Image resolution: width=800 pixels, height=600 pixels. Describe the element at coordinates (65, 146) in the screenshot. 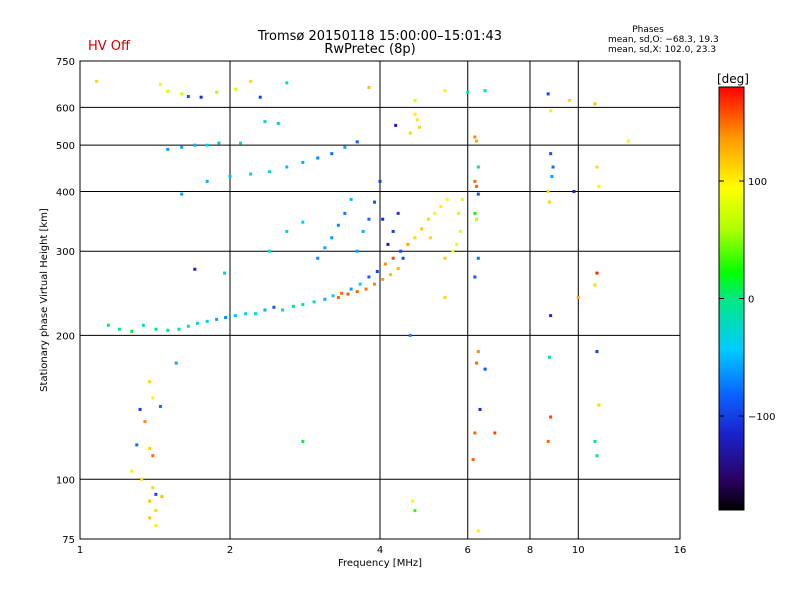

I see `y-tick-label: 500` at that location.